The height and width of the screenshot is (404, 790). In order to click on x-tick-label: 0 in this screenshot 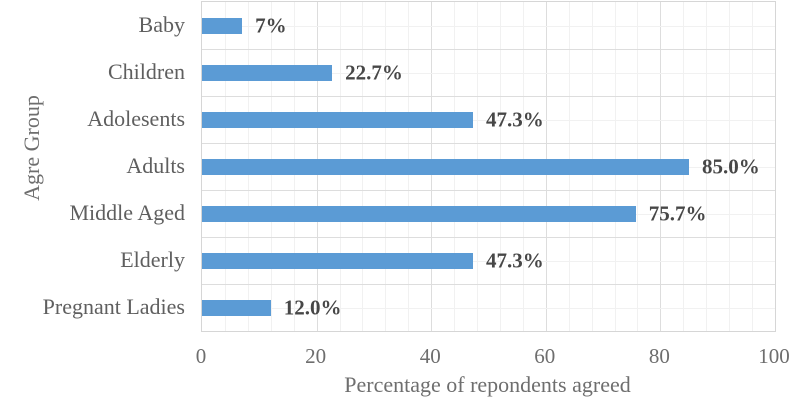, I will do `click(201, 356)`.